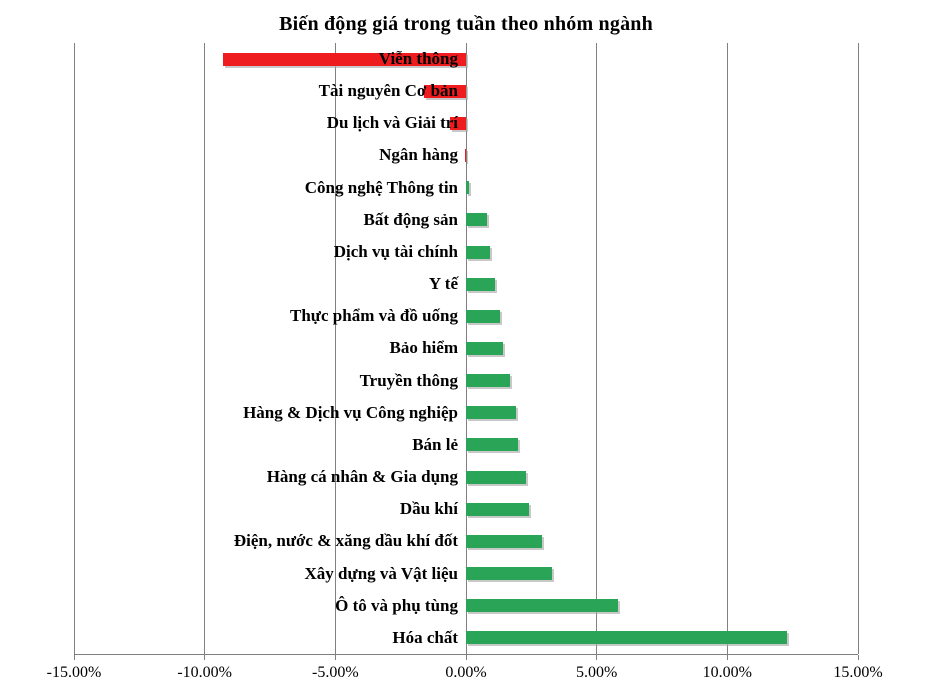 This screenshot has height=700, width=937. What do you see at coordinates (423, 348) in the screenshot?
I see `category-label: Bảo hiểm` at bounding box center [423, 348].